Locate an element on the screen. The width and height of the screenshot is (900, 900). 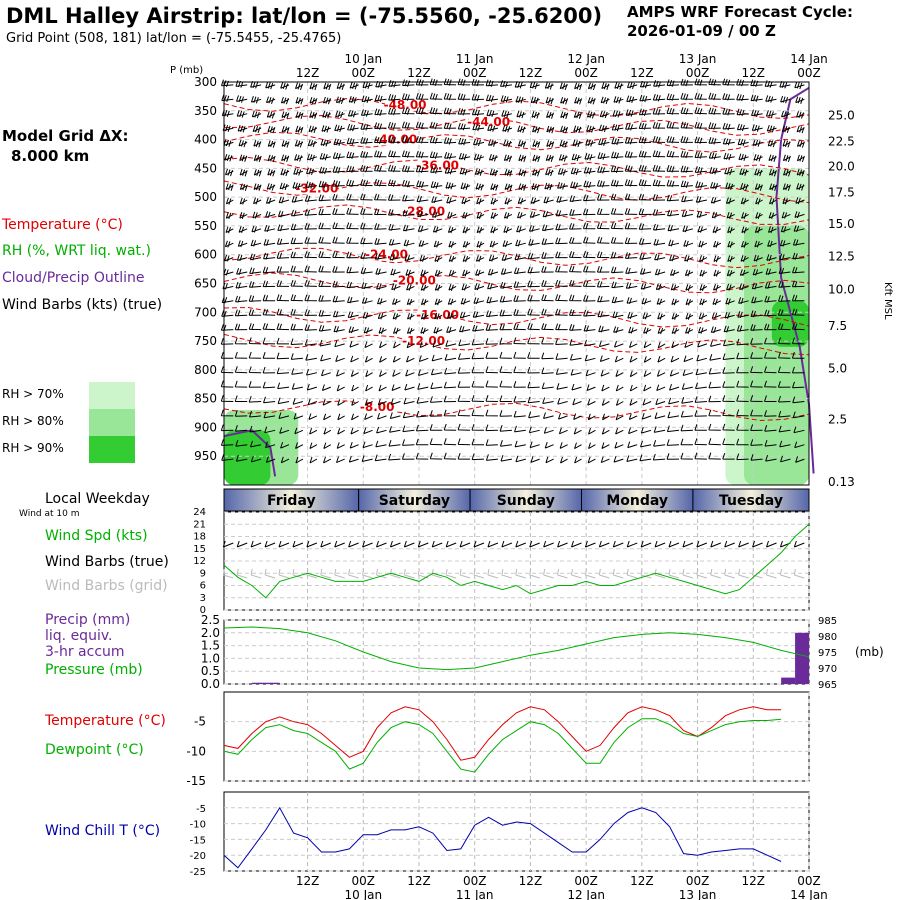
wind-chill-tick-label: -10 is located at coordinates (198, 825).